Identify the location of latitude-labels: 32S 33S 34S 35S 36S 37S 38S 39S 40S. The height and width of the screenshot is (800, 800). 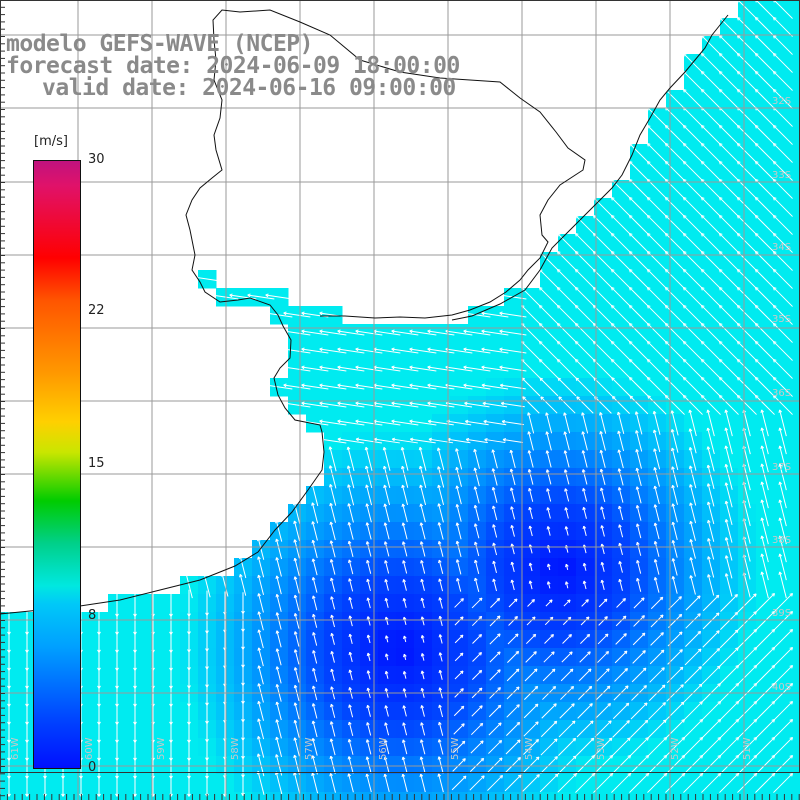
(781, 394).